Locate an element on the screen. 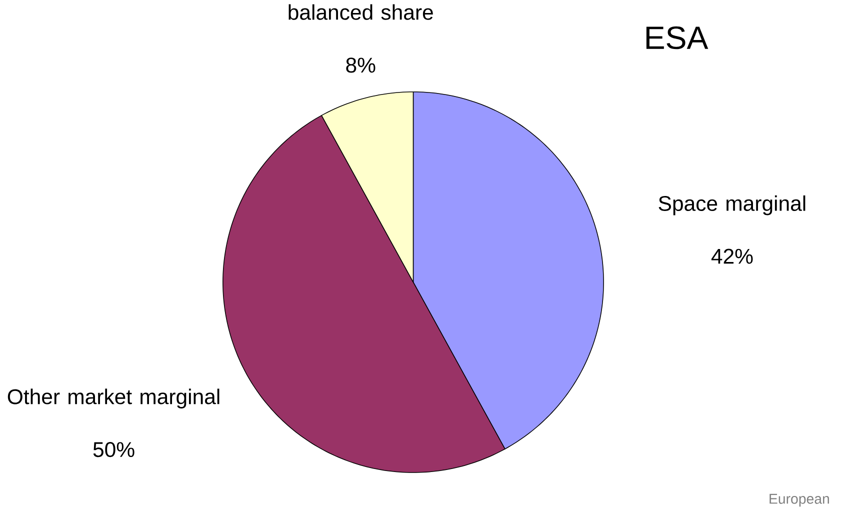 The image size is (846, 511). data-label: 42% is located at coordinates (732, 256).